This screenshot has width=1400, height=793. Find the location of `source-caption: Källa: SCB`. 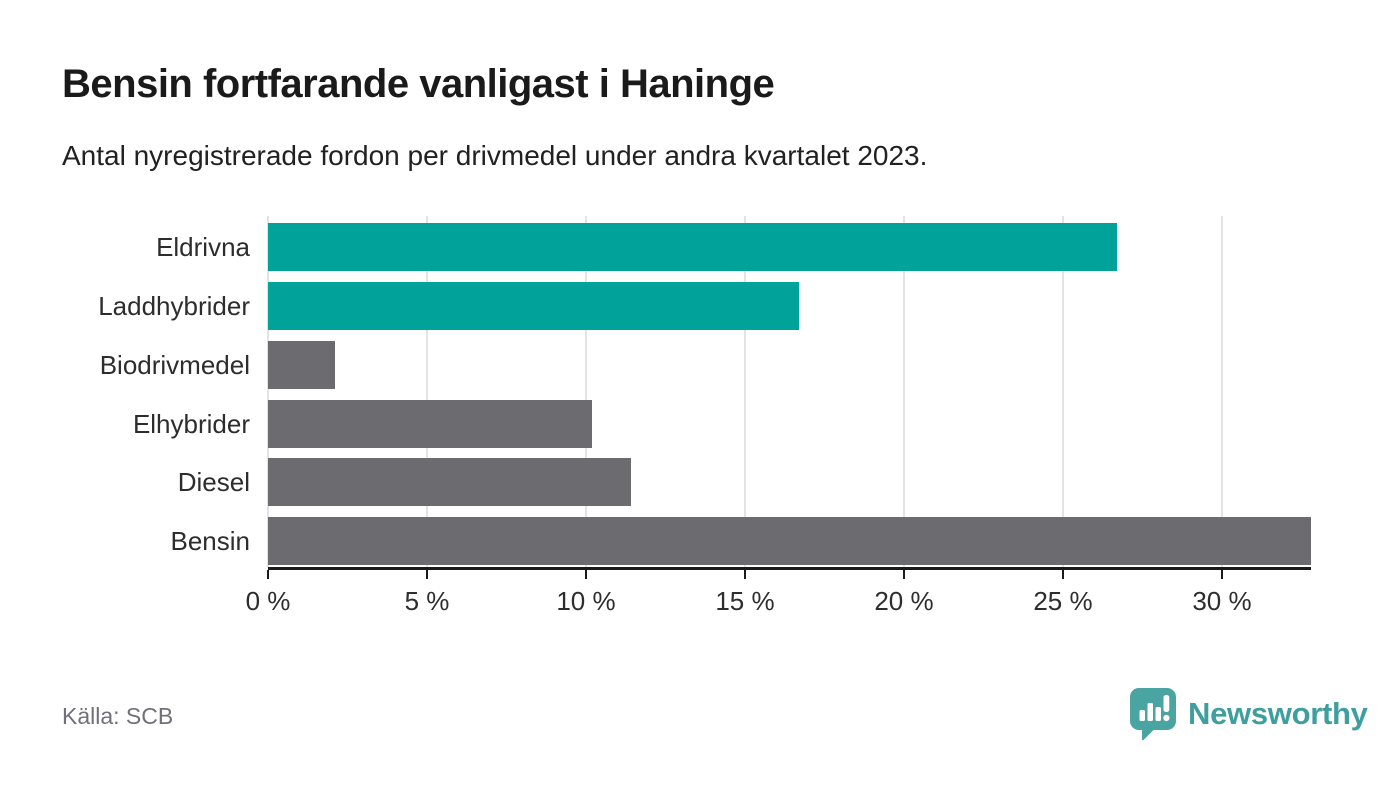

source-caption: Källa: SCB is located at coordinates (118, 716).